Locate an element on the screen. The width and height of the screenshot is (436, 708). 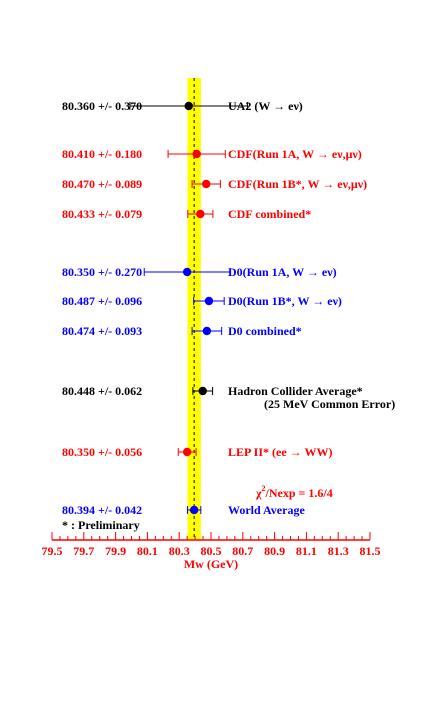
measurement-label: Hadron Collider Average* is located at coordinates (295, 391).